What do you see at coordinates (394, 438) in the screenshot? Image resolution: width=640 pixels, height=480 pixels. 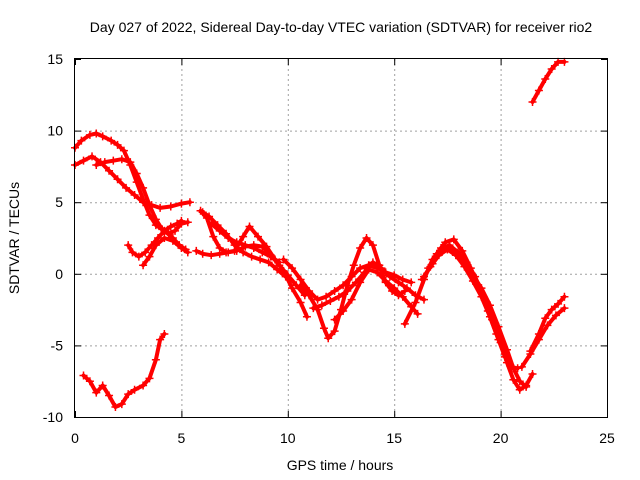 I see `x-tick-label: 15` at bounding box center [394, 438].